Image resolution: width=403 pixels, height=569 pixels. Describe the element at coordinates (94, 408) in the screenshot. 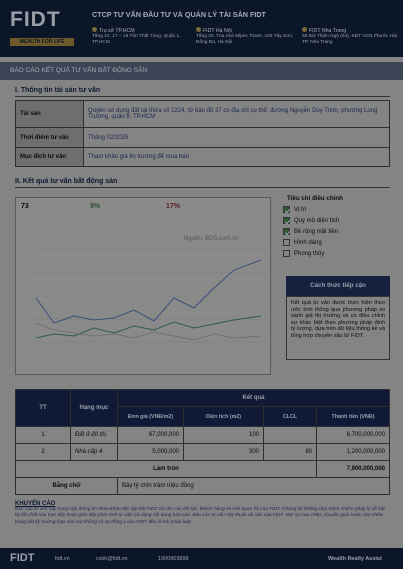

I see `header-cell: Hạng mục` at that location.